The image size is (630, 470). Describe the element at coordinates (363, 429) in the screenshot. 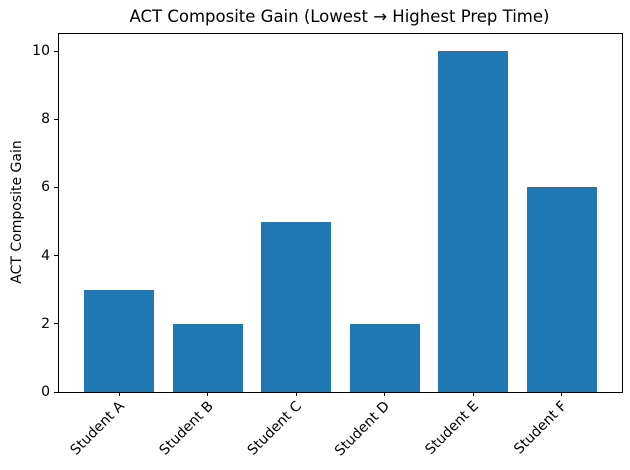

I see `x-tick-label: Student D` at that location.